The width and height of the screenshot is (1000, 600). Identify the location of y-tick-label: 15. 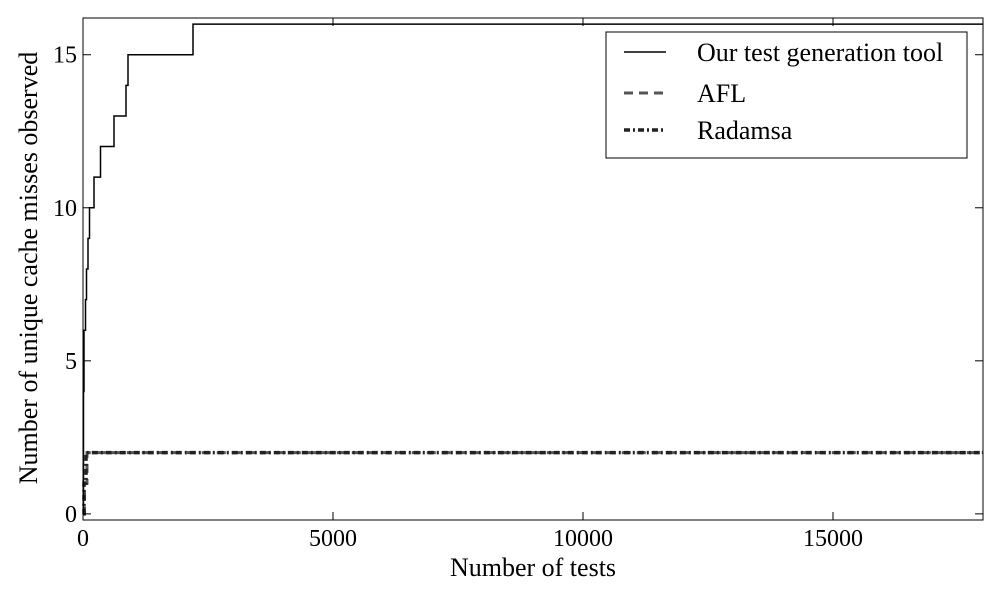
(65, 56).